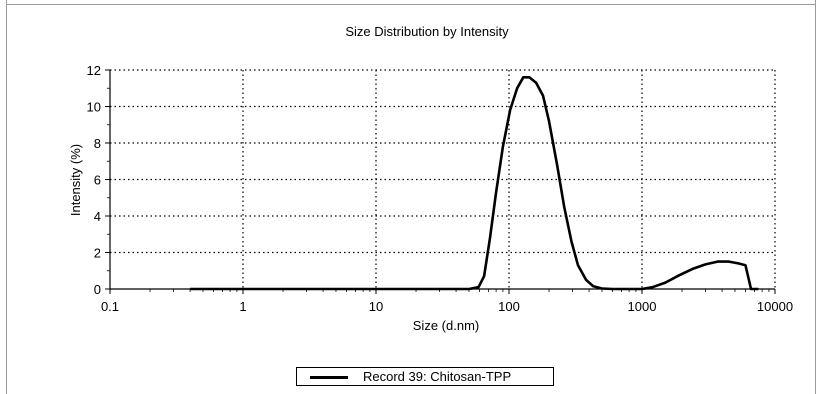  Describe the element at coordinates (329, 377) in the screenshot. I see `legend-line-swatch` at that location.